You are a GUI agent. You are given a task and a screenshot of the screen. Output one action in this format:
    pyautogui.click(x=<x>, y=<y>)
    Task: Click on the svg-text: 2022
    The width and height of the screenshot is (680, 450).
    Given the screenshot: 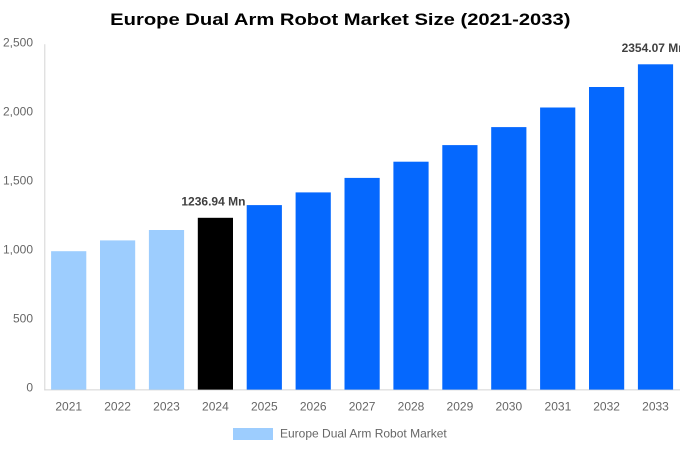 What is the action you would take?
    pyautogui.click(x=117, y=407)
    